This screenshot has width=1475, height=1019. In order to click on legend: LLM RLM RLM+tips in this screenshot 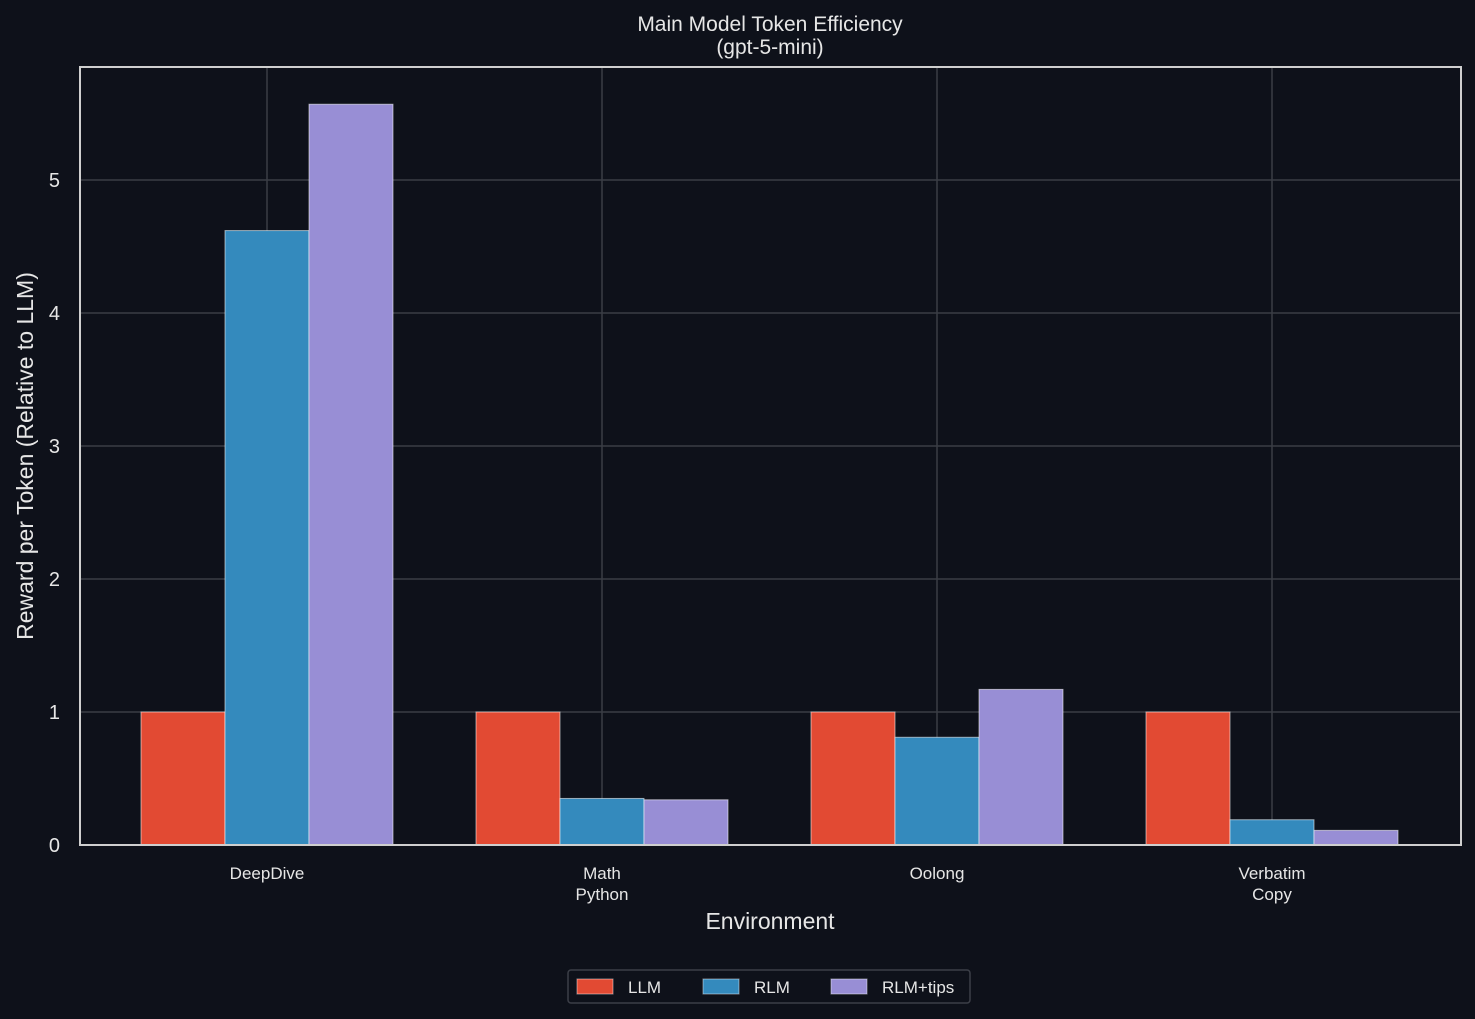, I will do `click(769, 986)`.